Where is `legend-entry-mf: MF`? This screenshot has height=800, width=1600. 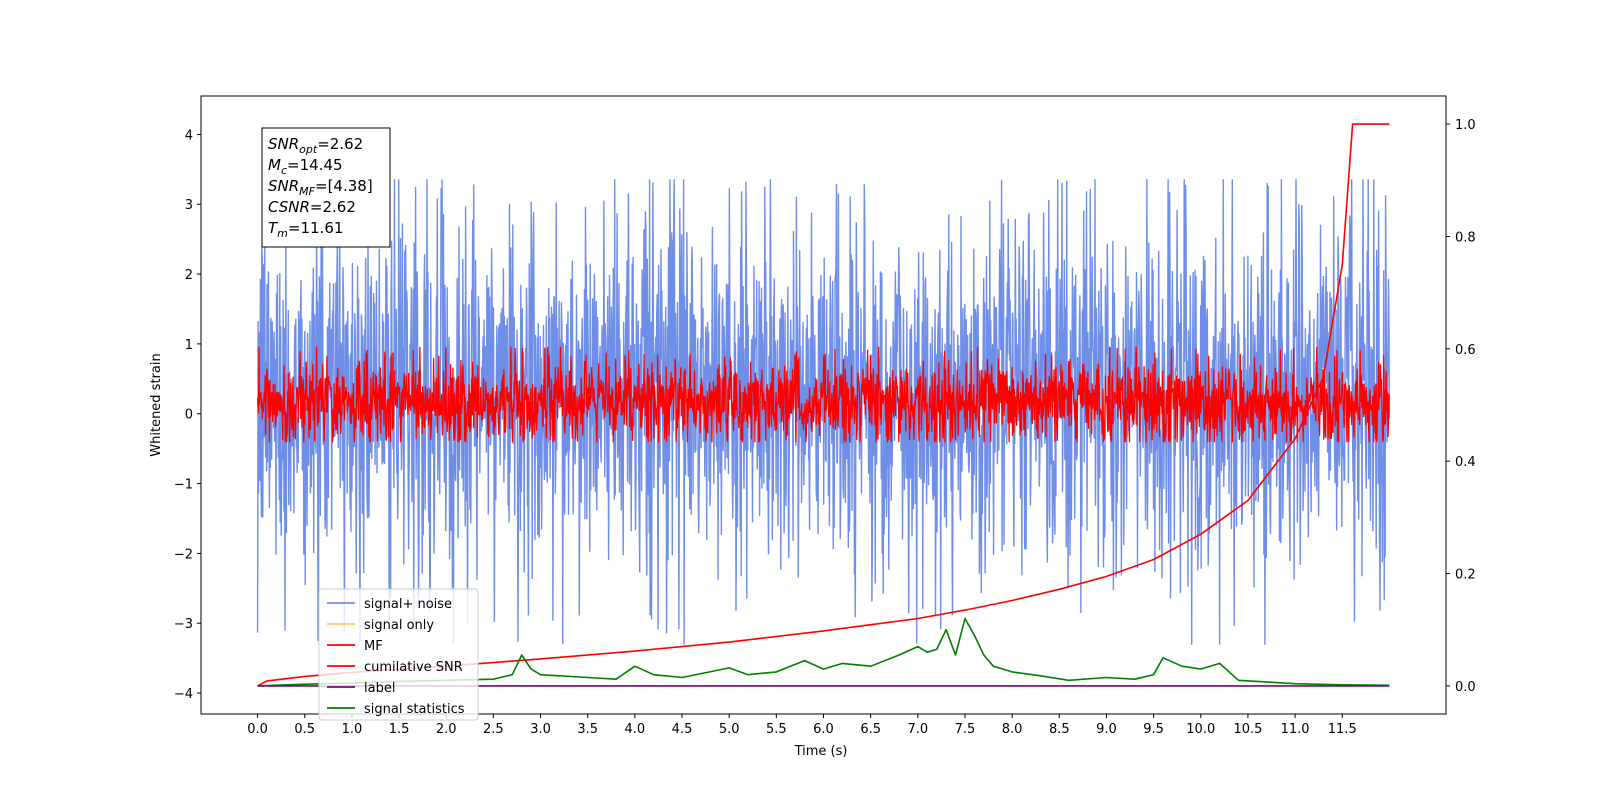
legend-entry-mf: MF is located at coordinates (373, 646).